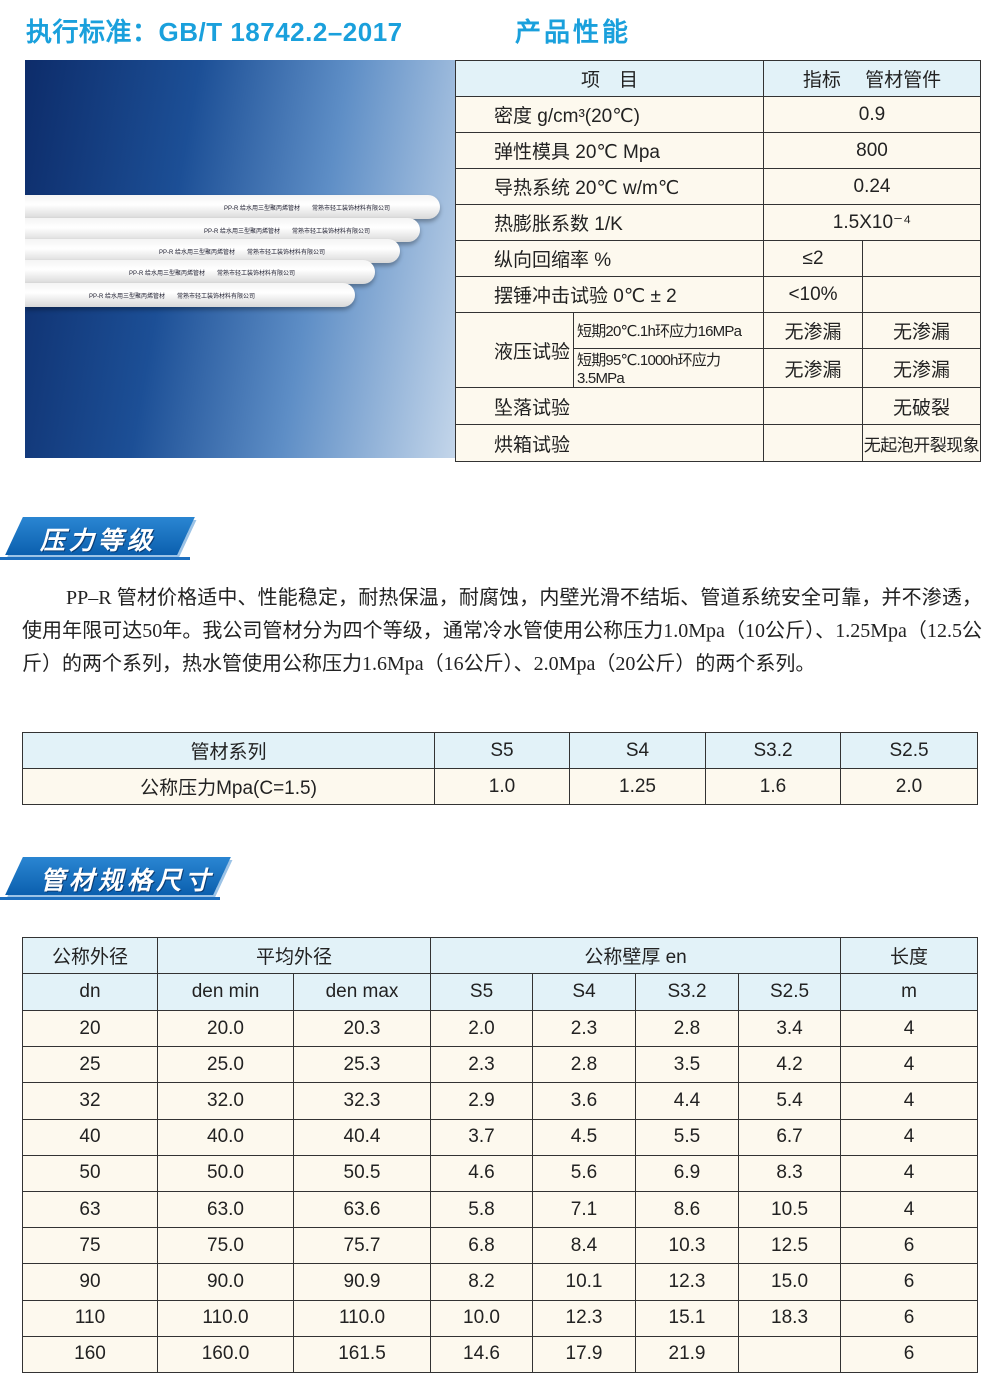 Image resolution: width=1000 pixels, height=1393 pixels. What do you see at coordinates (773, 786) in the screenshot?
I see `table-cell: 1.6` at bounding box center [773, 786].